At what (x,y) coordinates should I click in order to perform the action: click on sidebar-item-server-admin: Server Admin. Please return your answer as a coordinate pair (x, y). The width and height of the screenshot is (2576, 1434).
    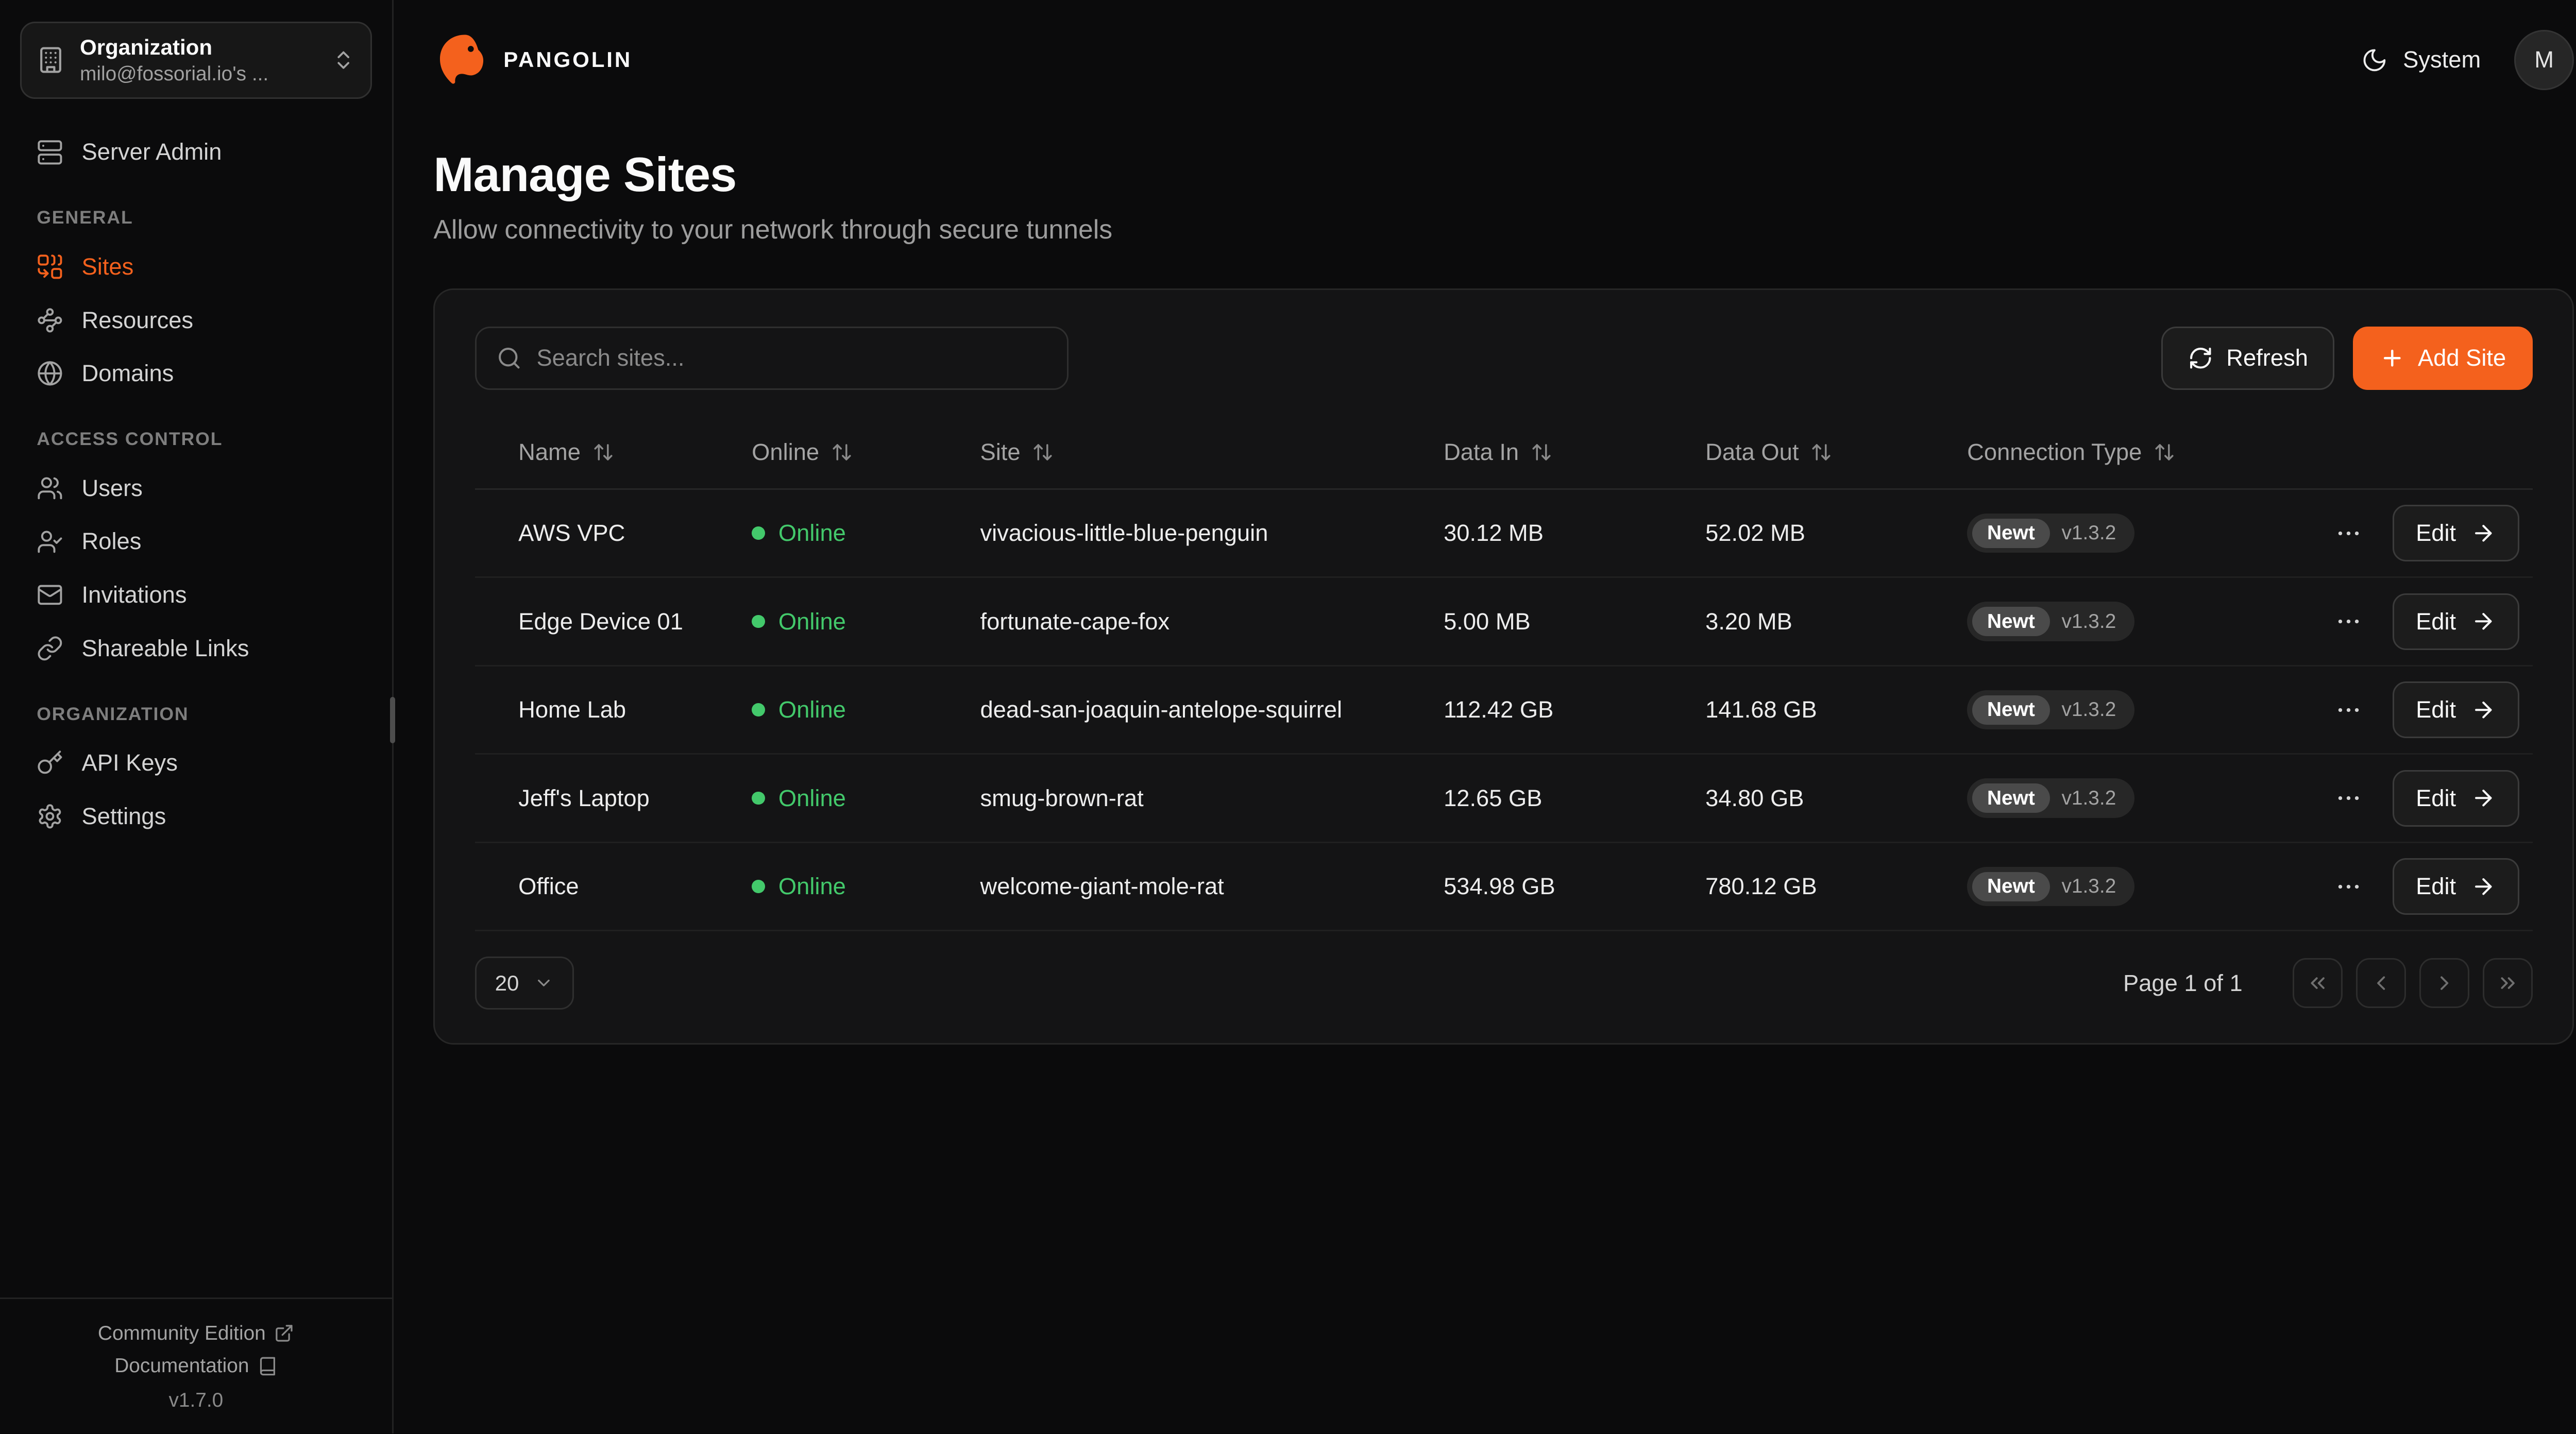
    Looking at the image, I should click on (196, 152).